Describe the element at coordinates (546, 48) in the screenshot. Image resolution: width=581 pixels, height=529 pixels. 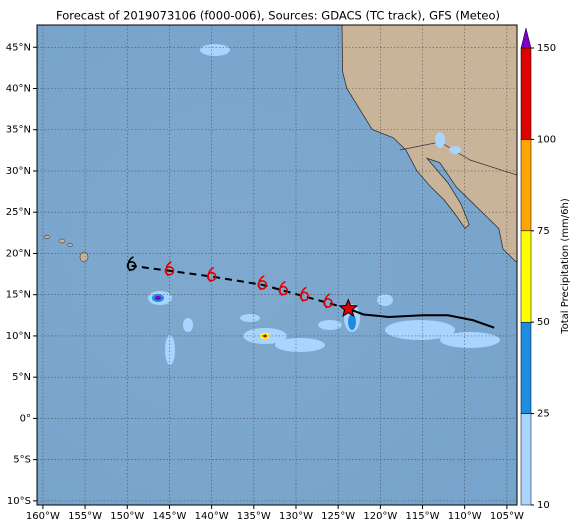
I see `colorbar-tick-label: 150` at that location.